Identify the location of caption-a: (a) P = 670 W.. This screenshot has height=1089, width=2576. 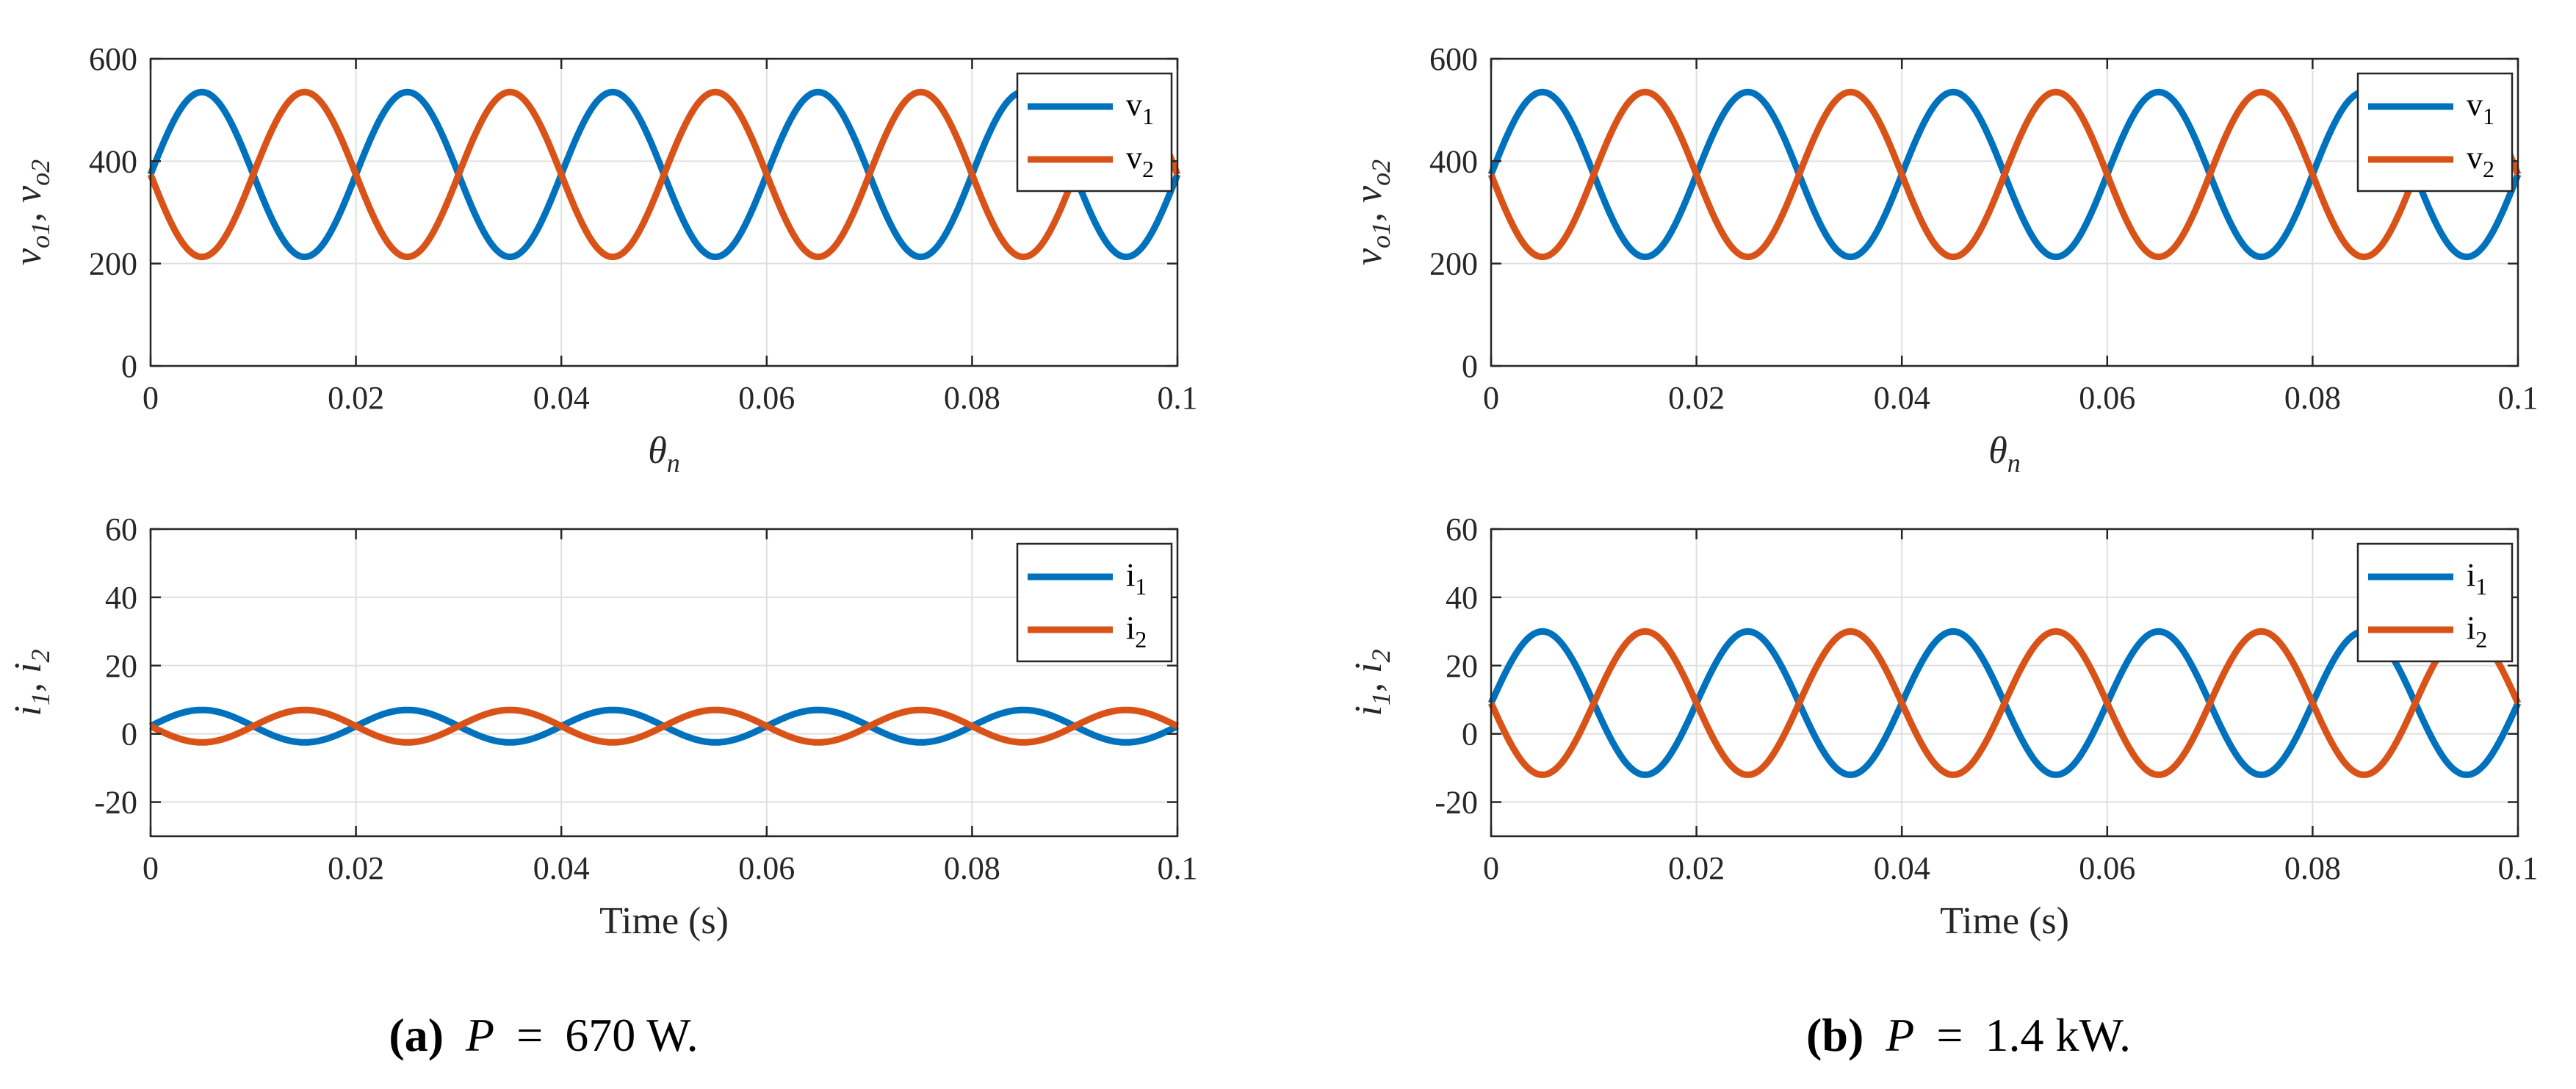
(543, 1035).